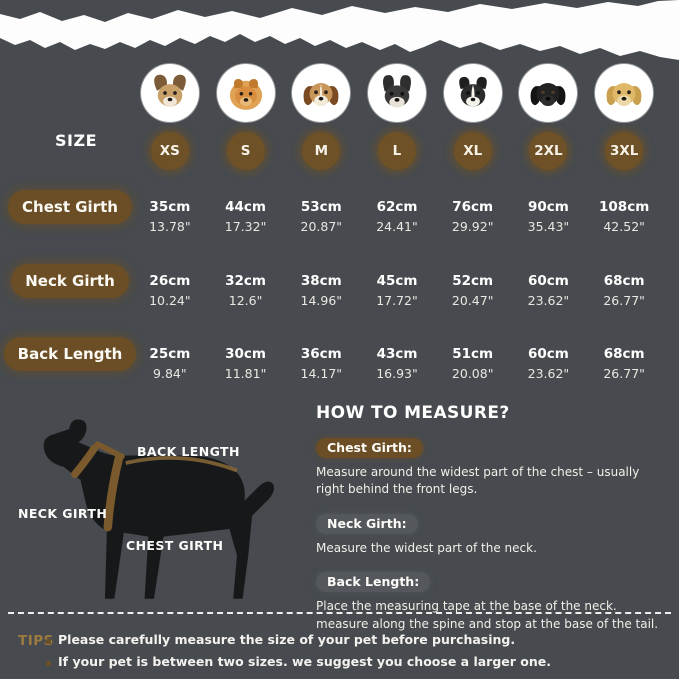 The width and height of the screenshot is (679, 679). I want to click on value-inch: 17.32", so click(245, 226).